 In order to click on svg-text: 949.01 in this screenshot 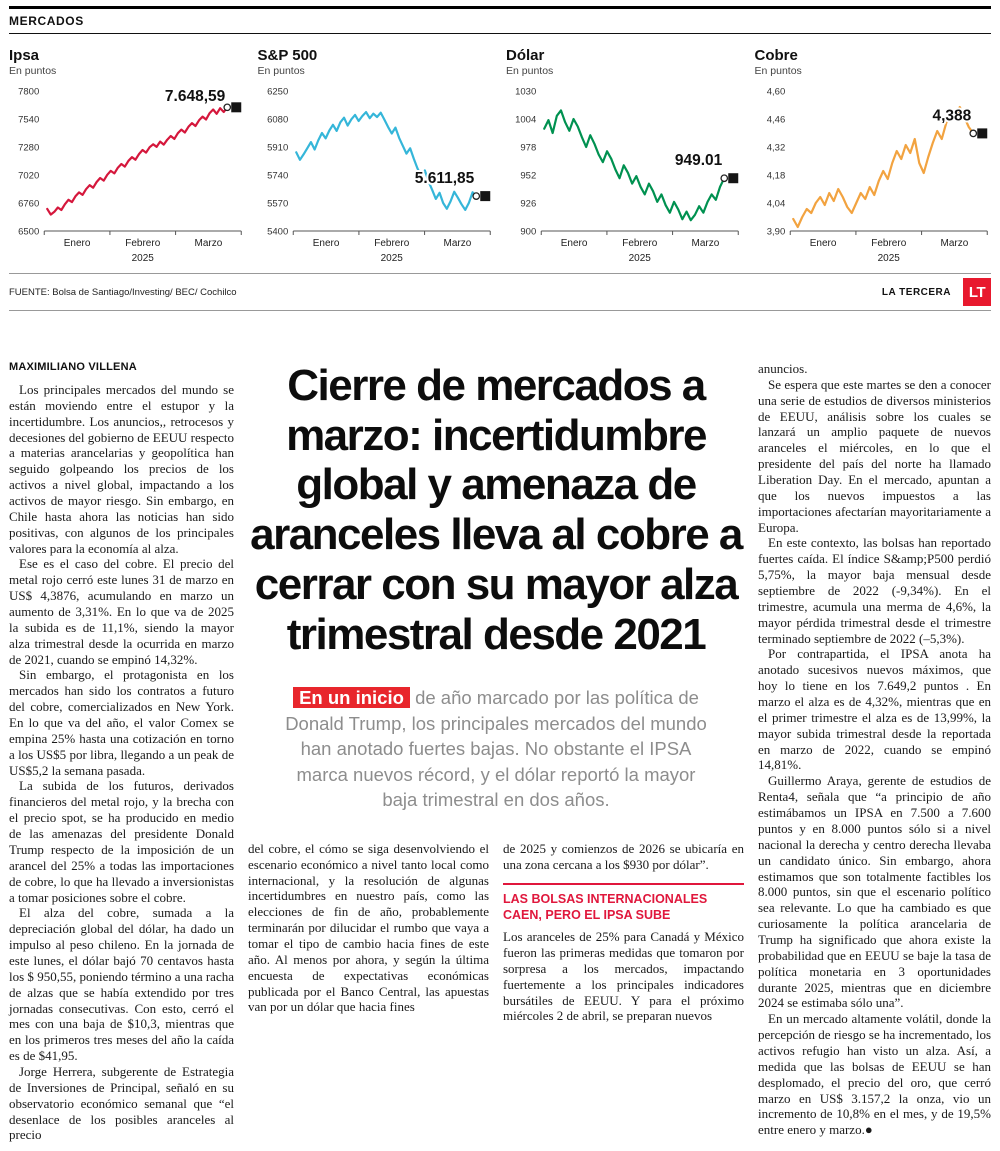, I will do `click(699, 160)`.